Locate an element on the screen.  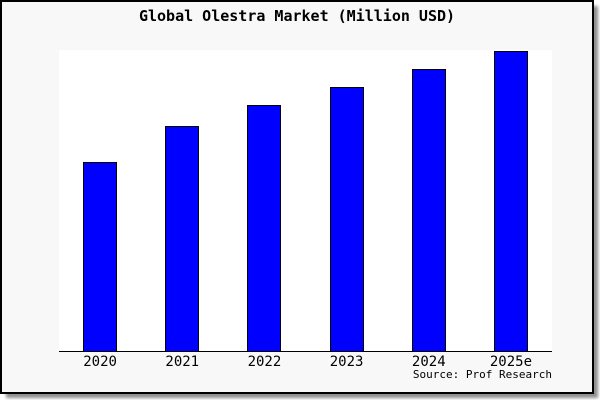
bar-slot-2024 is located at coordinates (429, 200).